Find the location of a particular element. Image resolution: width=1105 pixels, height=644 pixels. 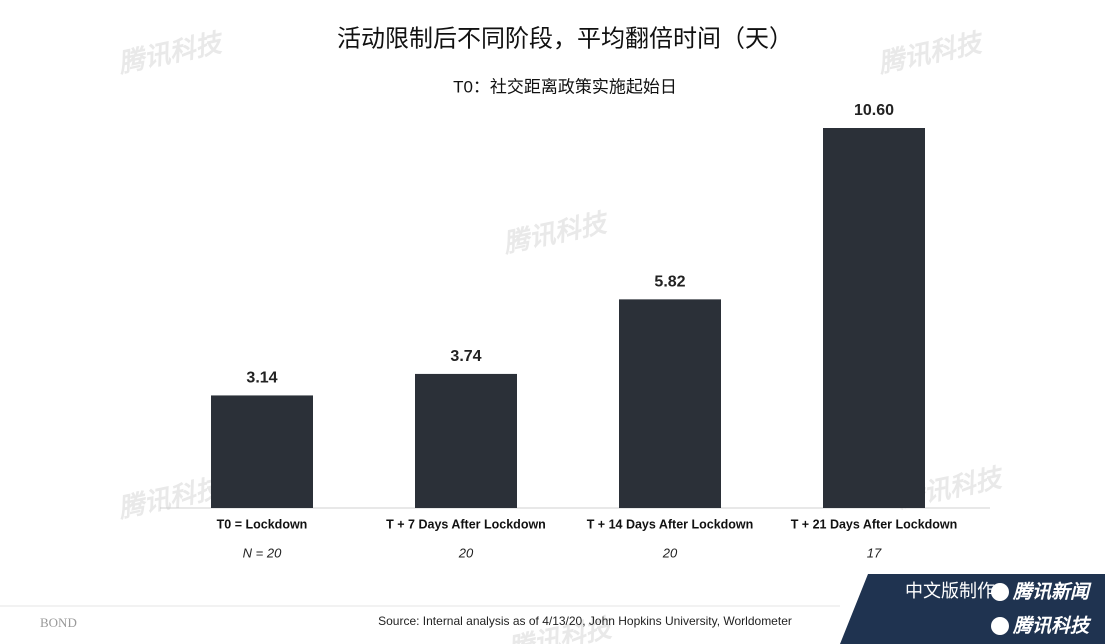

x-tick-label: T0 = Lockdown is located at coordinates (262, 524).